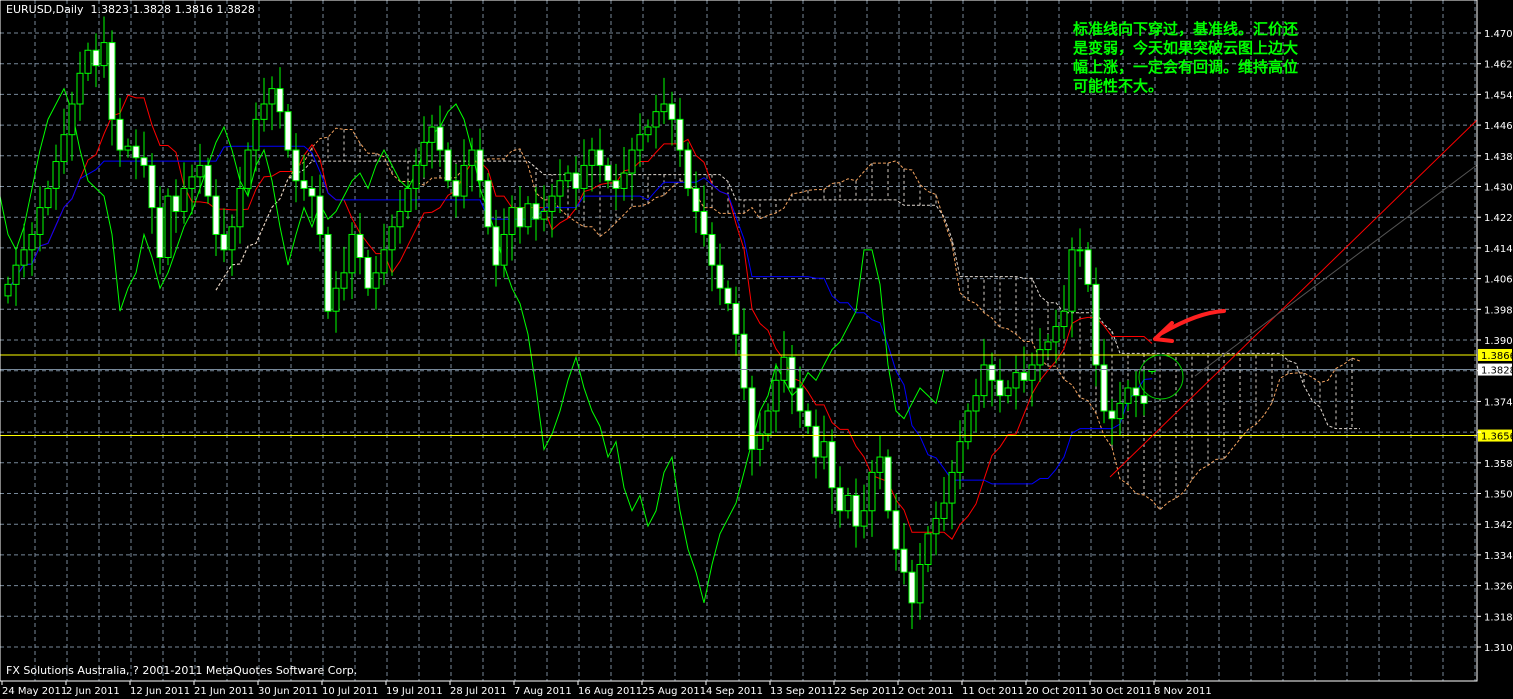 The image size is (1513, 699). What do you see at coordinates (1193, 322) in the screenshot?
I see `arrow-annotation` at bounding box center [1193, 322].